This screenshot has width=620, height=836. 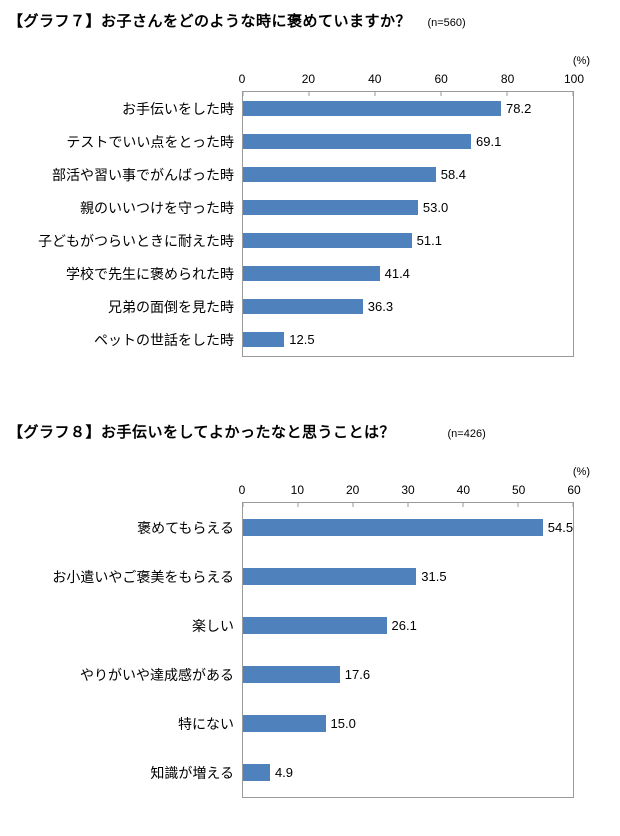 What do you see at coordinates (213, 625) in the screenshot?
I see `category-label: 楽しい` at bounding box center [213, 625].